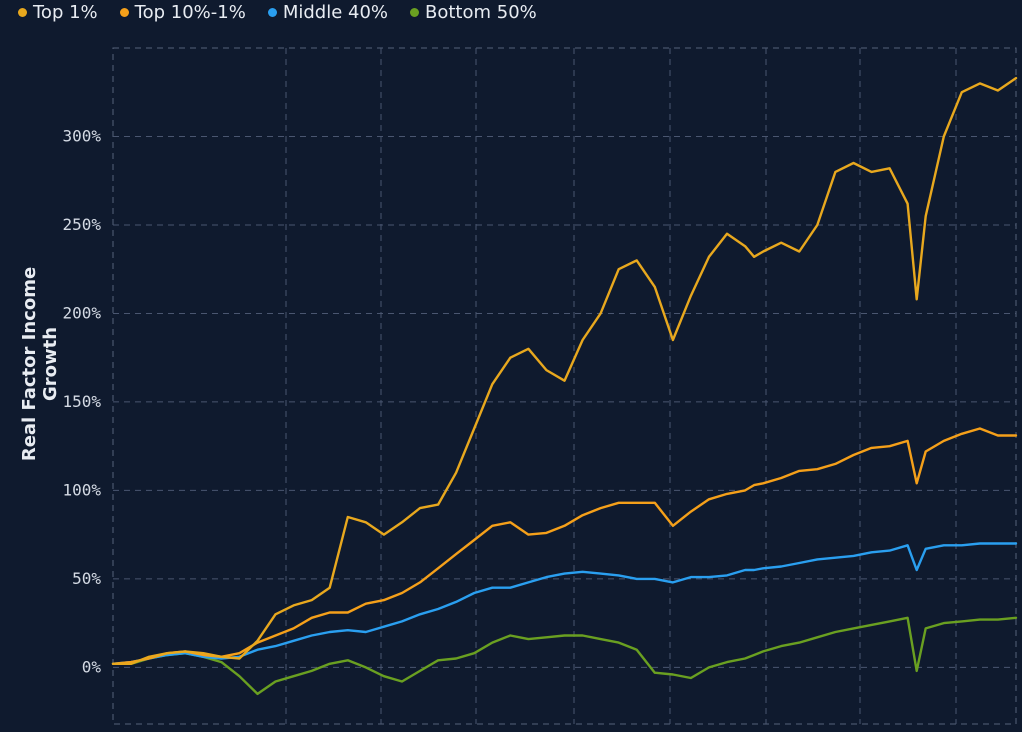 The width and height of the screenshot is (1022, 732). What do you see at coordinates (190, 12) in the screenshot?
I see `legend-label: Top 10%-1%` at bounding box center [190, 12].